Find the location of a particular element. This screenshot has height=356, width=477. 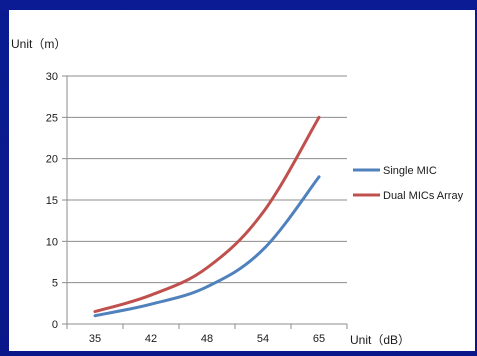

x-tick-label: 35 is located at coordinates (95, 339).